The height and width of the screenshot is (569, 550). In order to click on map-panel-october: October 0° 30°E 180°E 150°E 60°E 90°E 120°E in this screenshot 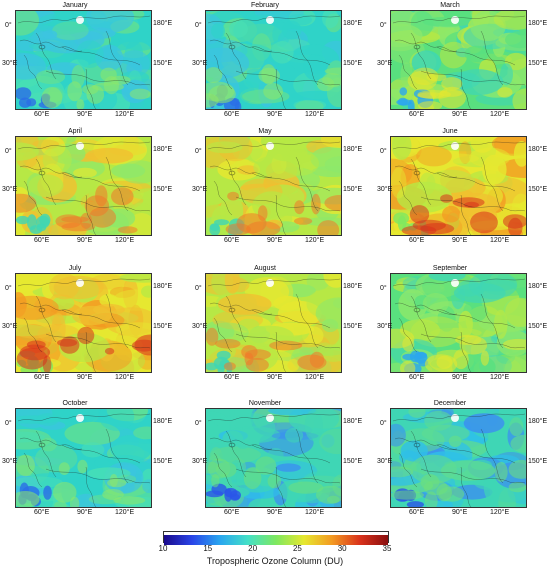, I will do `click(90, 462)`.